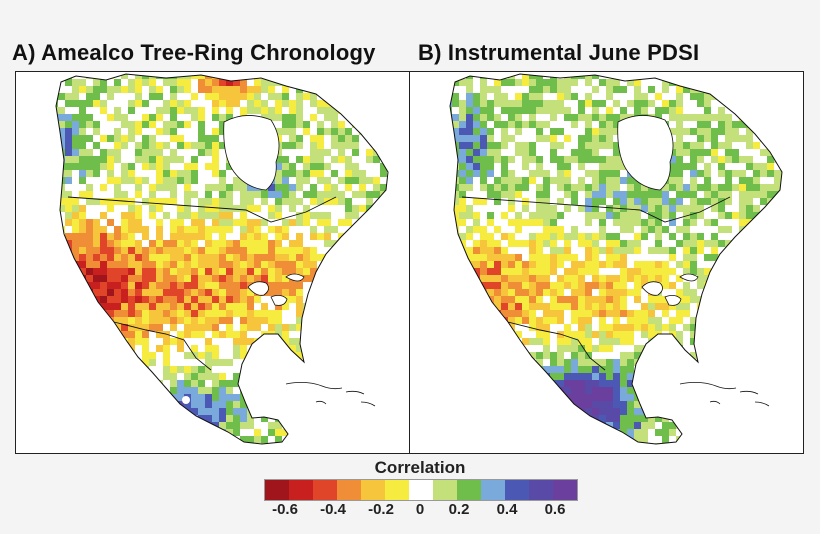 The width and height of the screenshot is (820, 534). Describe the element at coordinates (285, 509) in the screenshot. I see `colorbar-tick-label: -0.6` at that location.